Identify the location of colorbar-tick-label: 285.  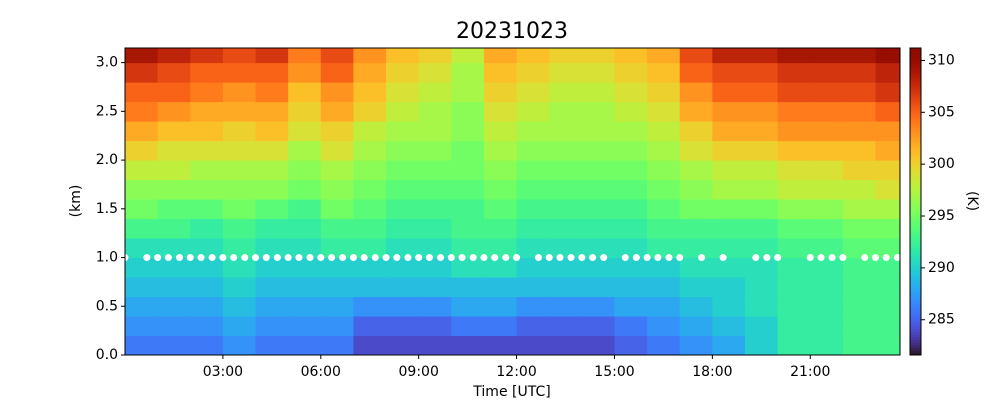
(941, 320).